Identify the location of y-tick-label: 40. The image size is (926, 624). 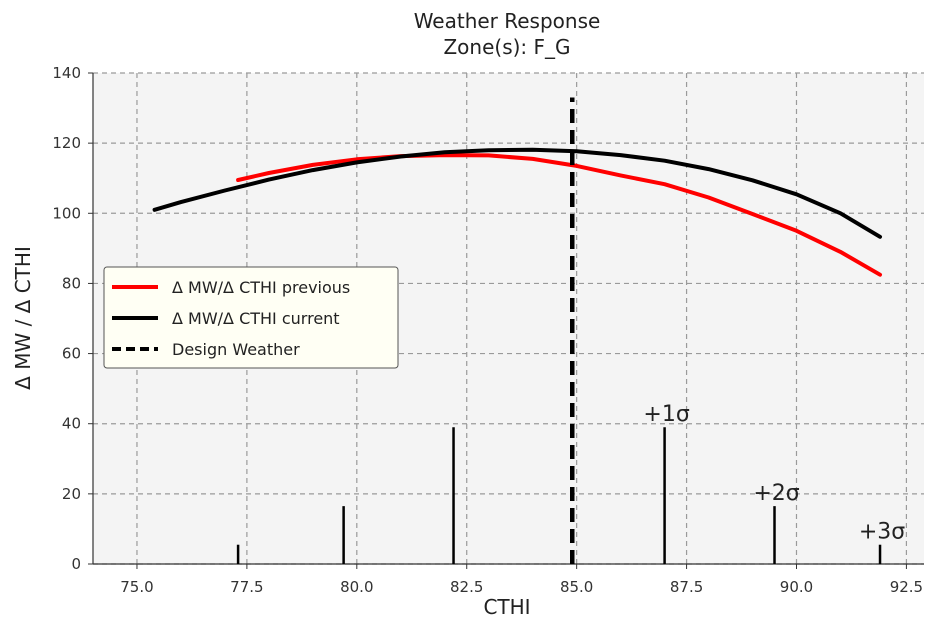
(71, 424).